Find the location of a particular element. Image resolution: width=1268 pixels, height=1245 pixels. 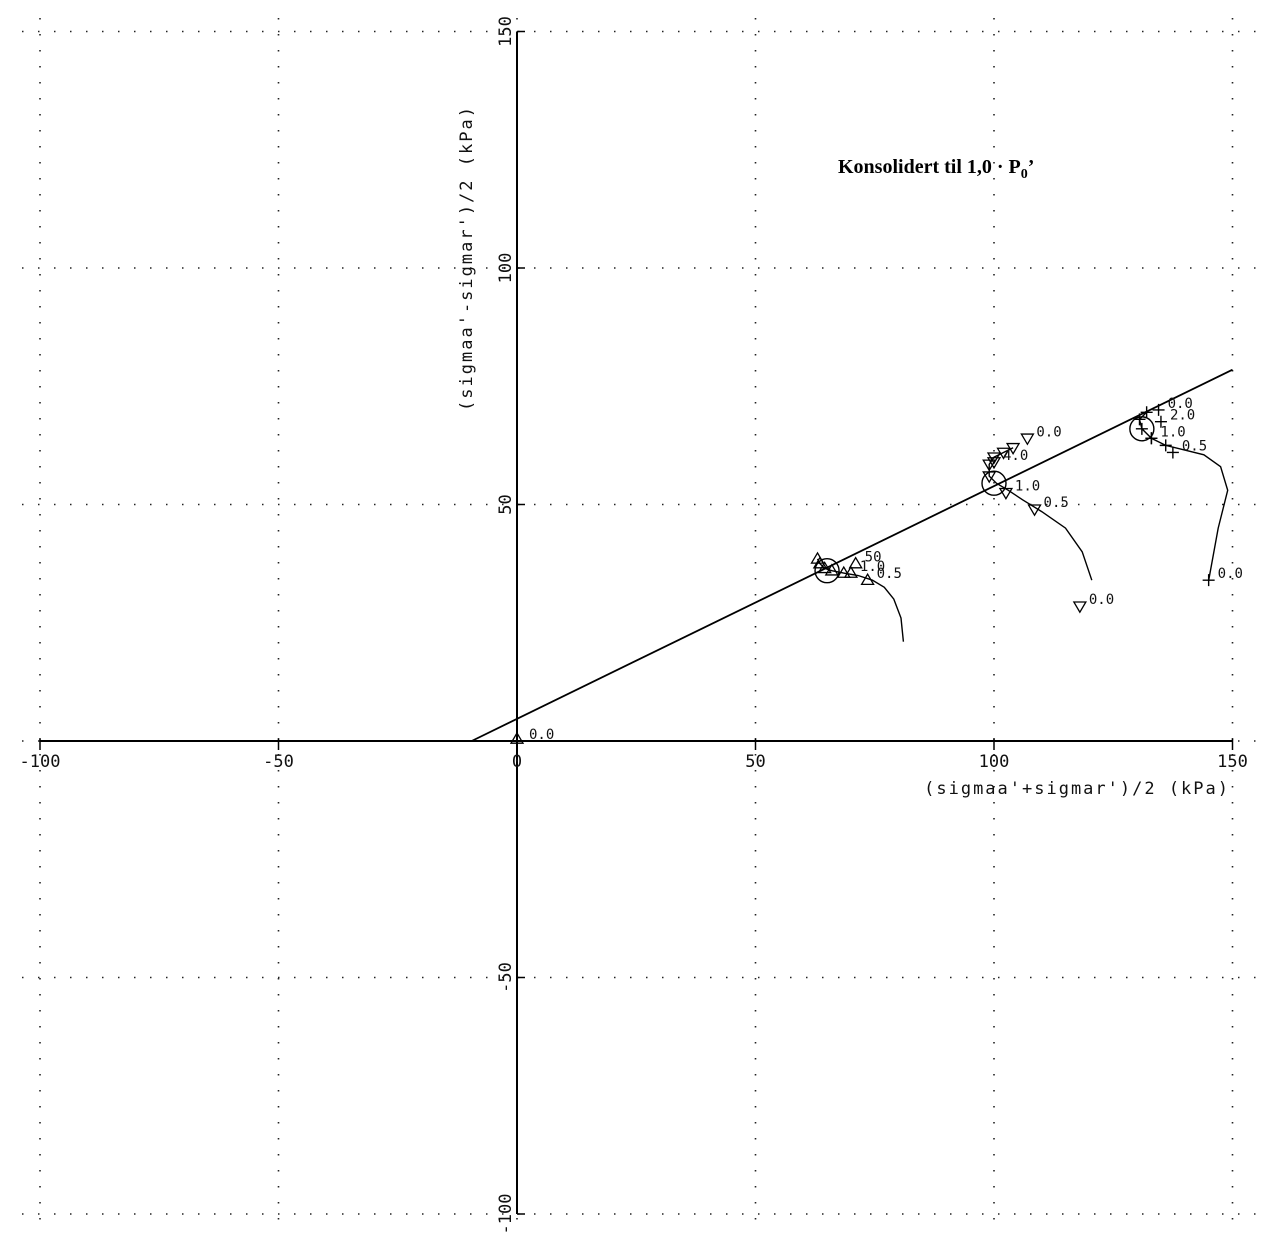

y-tick-label: 100 is located at coordinates (506, 268).